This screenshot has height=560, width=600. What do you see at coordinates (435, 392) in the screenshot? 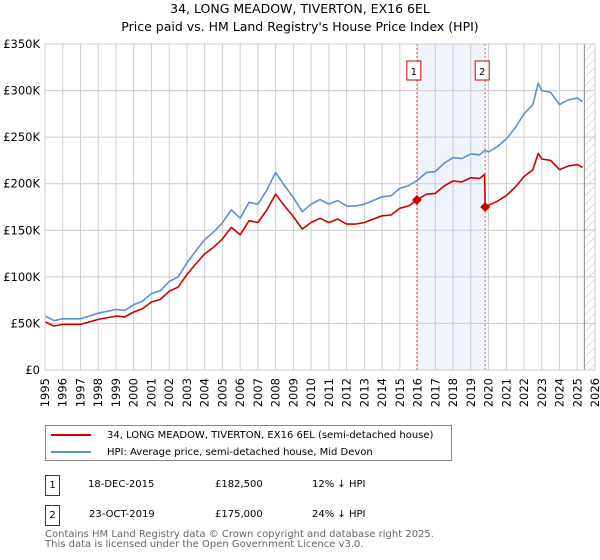
I see `x-tick-label: 2017` at bounding box center [435, 392].